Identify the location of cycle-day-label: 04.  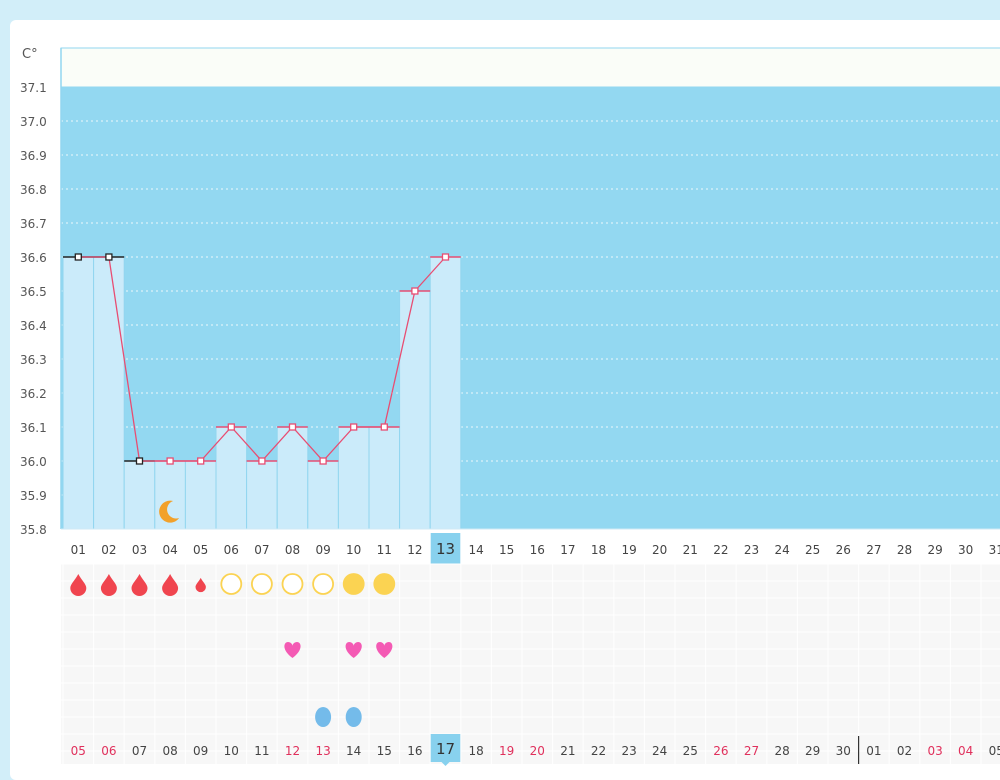
(169, 550).